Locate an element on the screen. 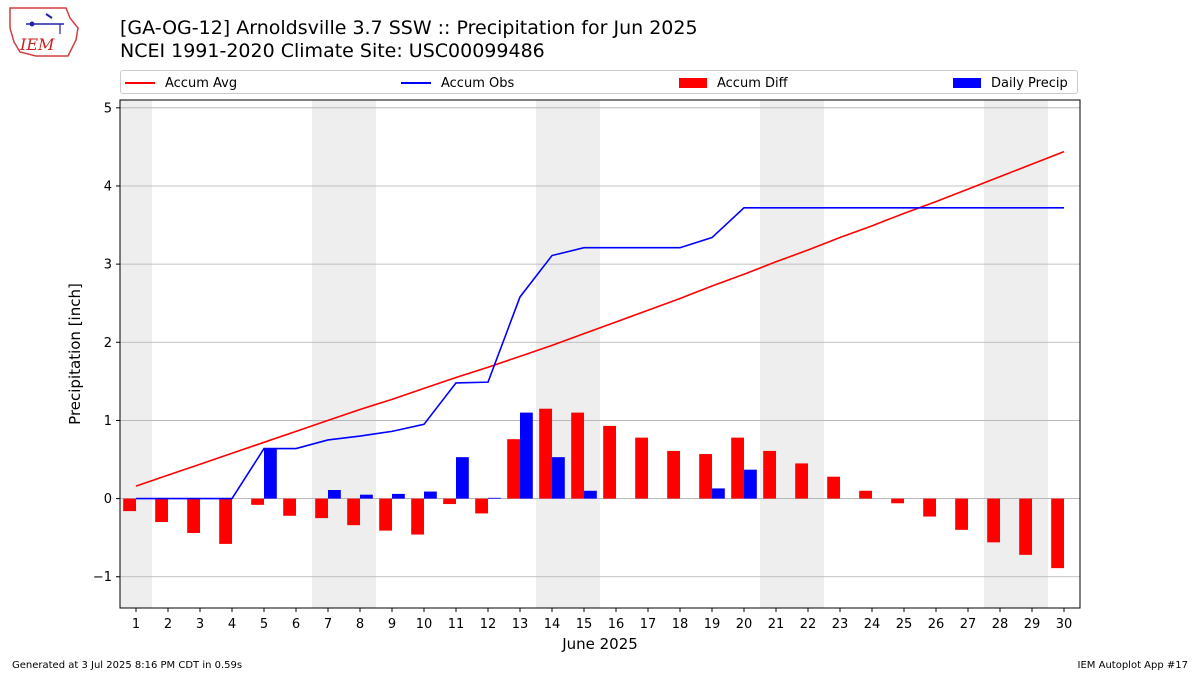  x-tick-label: 27 is located at coordinates (968, 624).